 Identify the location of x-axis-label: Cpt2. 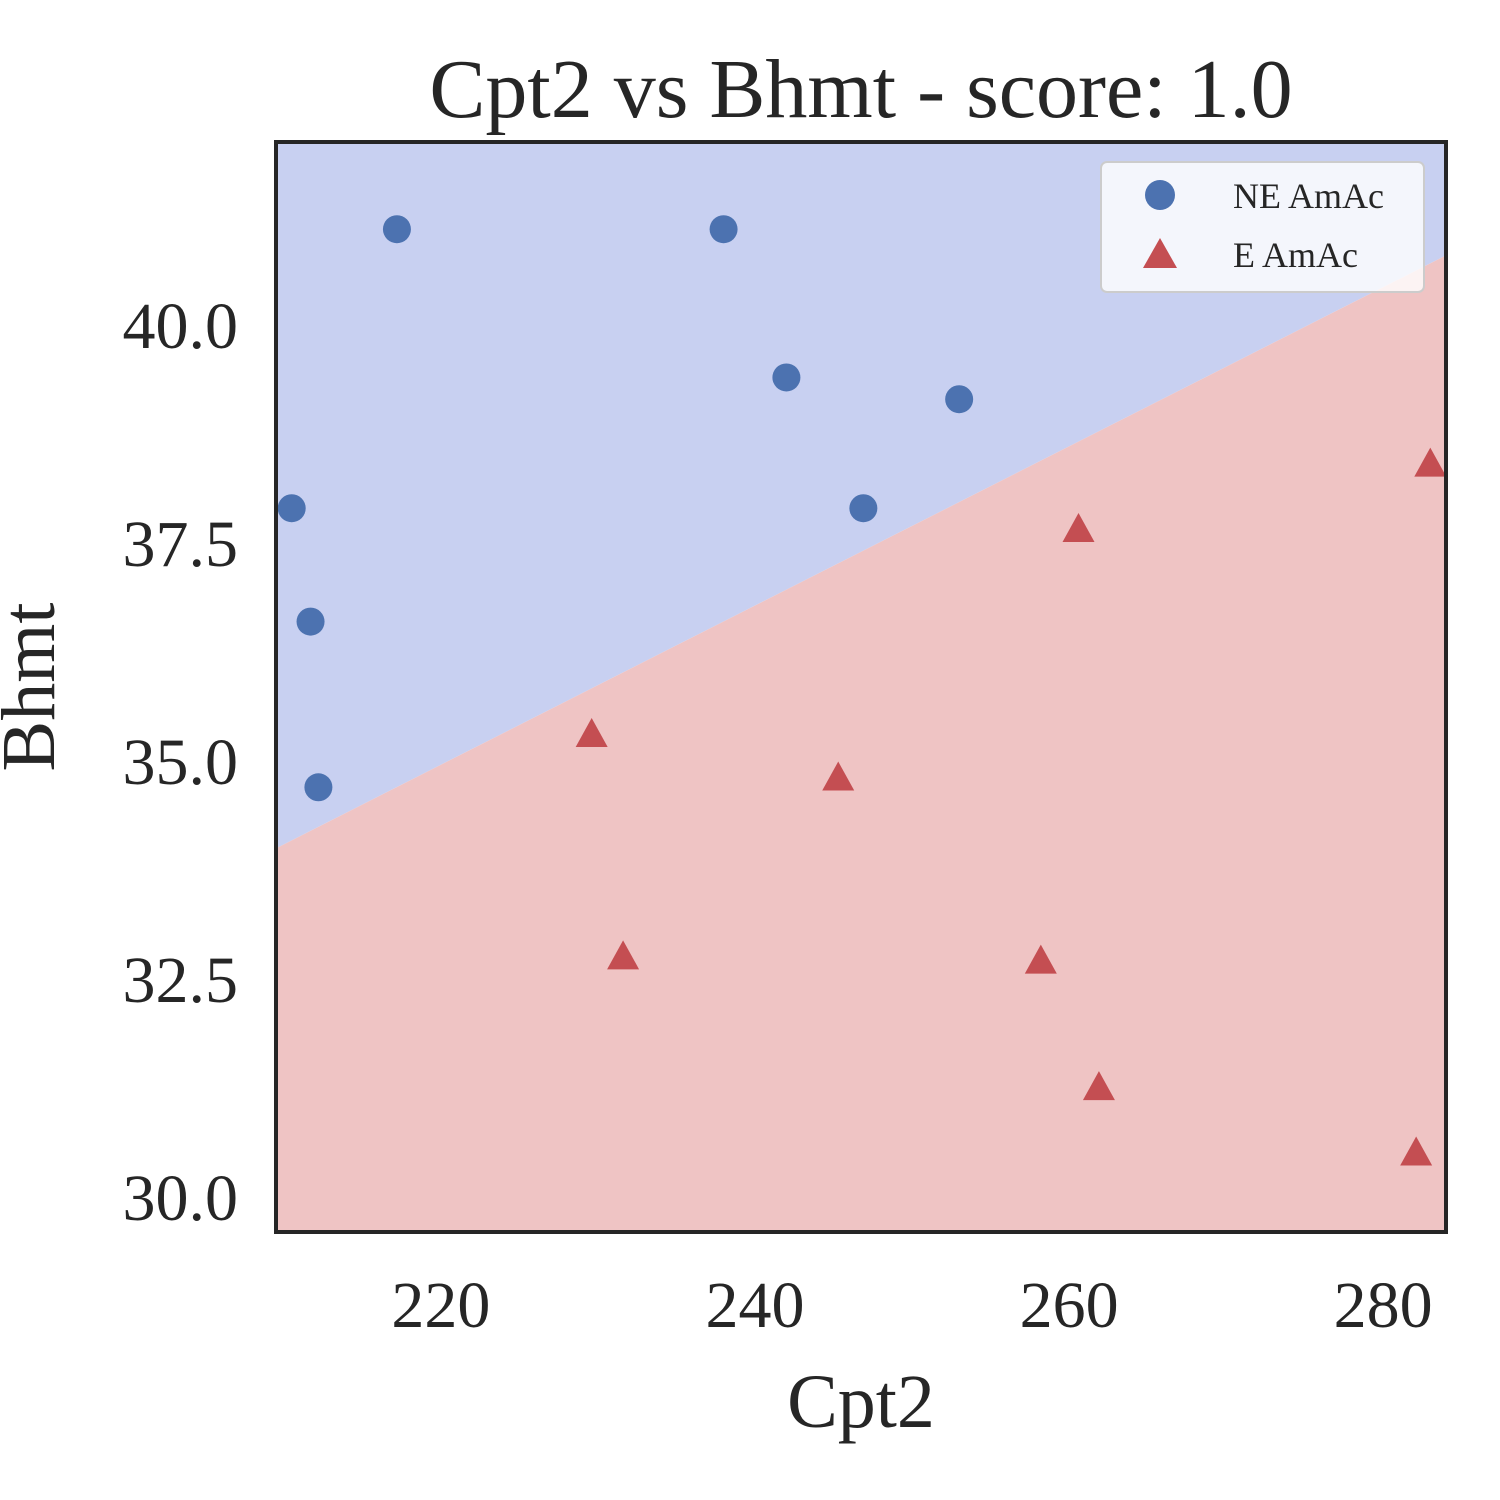
(861, 1402).